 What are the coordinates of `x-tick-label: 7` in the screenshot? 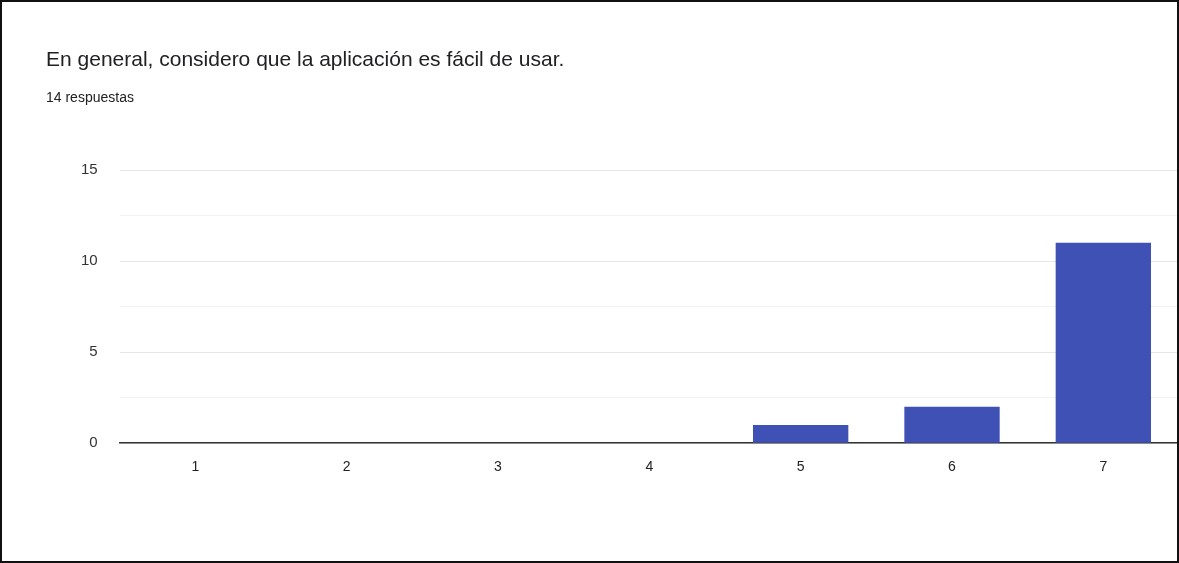 It's located at (1103, 466).